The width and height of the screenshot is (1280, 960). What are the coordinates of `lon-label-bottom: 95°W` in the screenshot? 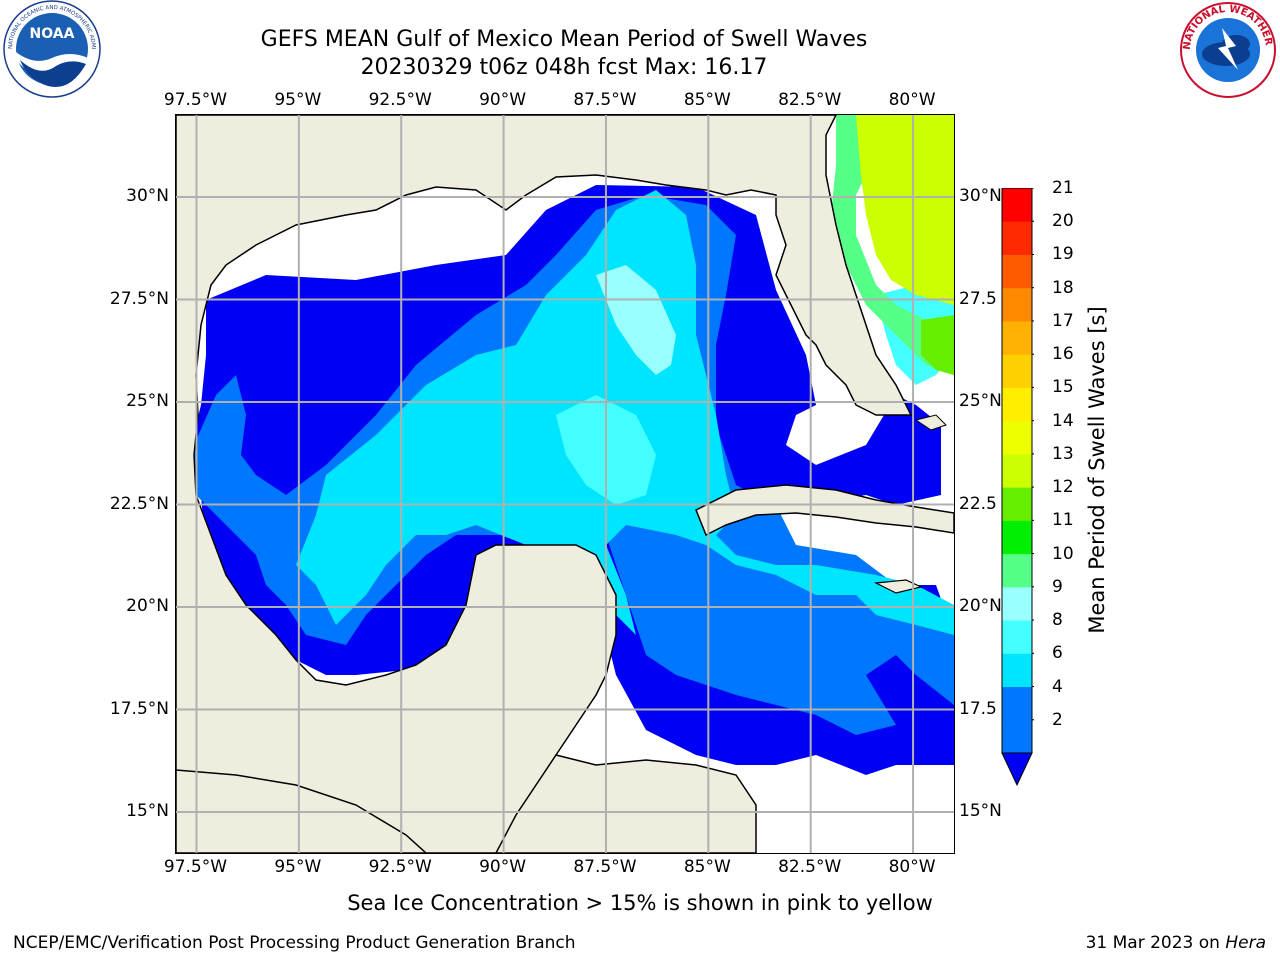 It's located at (298, 867).